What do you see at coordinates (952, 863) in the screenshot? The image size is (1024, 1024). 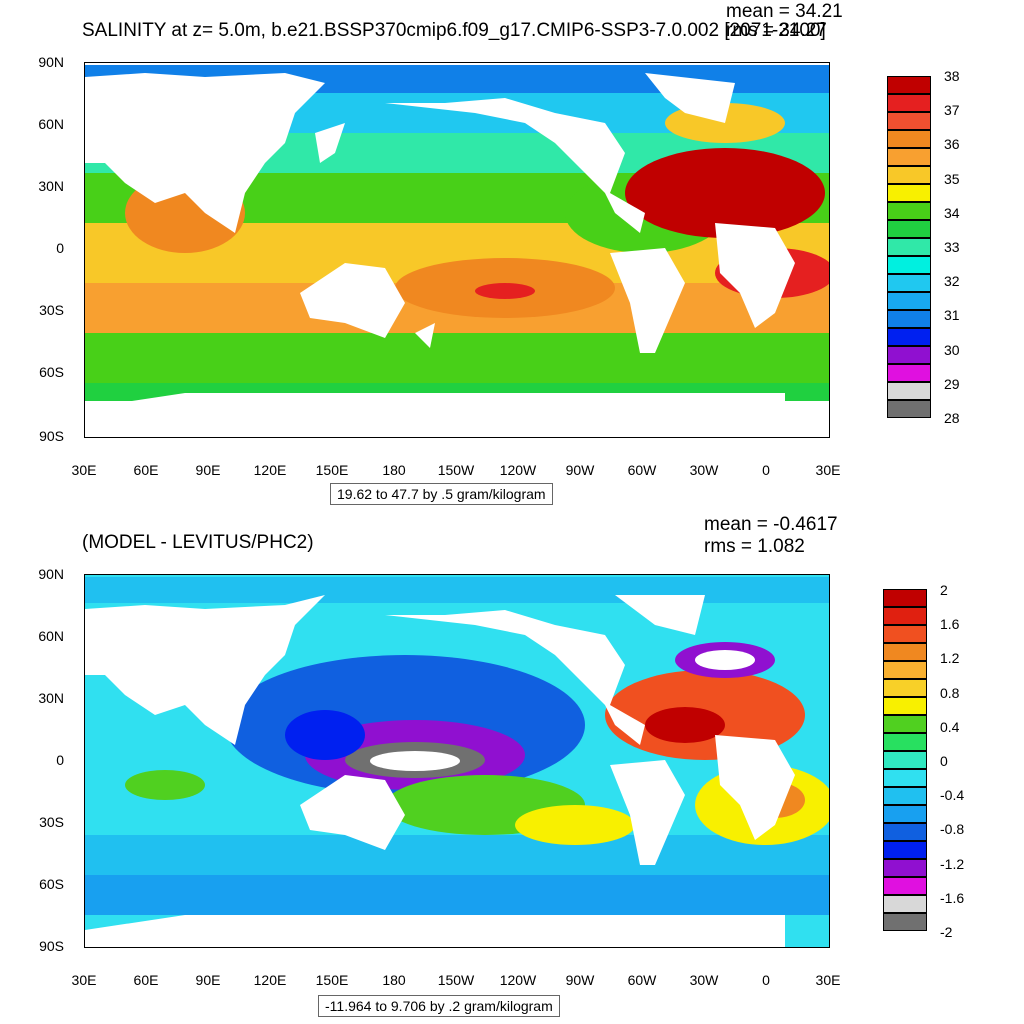 I see `colorbar-label: -1.2` at bounding box center [952, 863].